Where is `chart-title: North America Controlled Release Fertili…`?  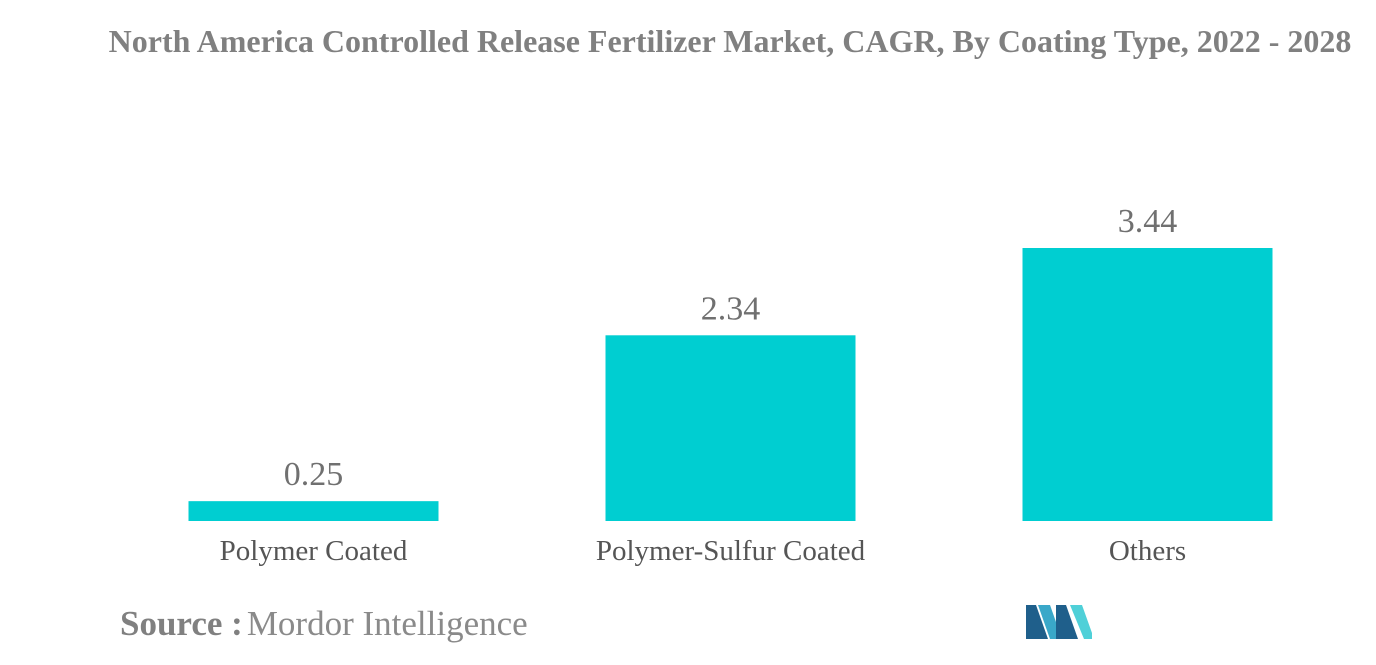
chart-title: North America Controlled Release Fertili… is located at coordinates (730, 41).